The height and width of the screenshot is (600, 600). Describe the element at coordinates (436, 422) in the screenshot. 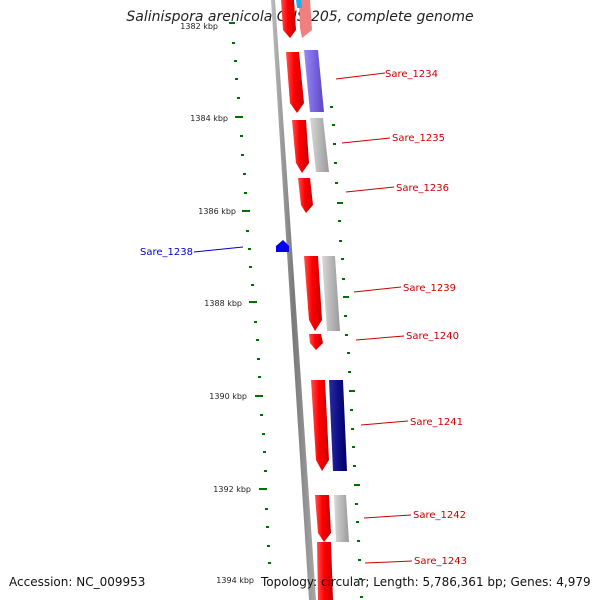

I see `gene-label-sare-1241: Sare_1241` at that location.